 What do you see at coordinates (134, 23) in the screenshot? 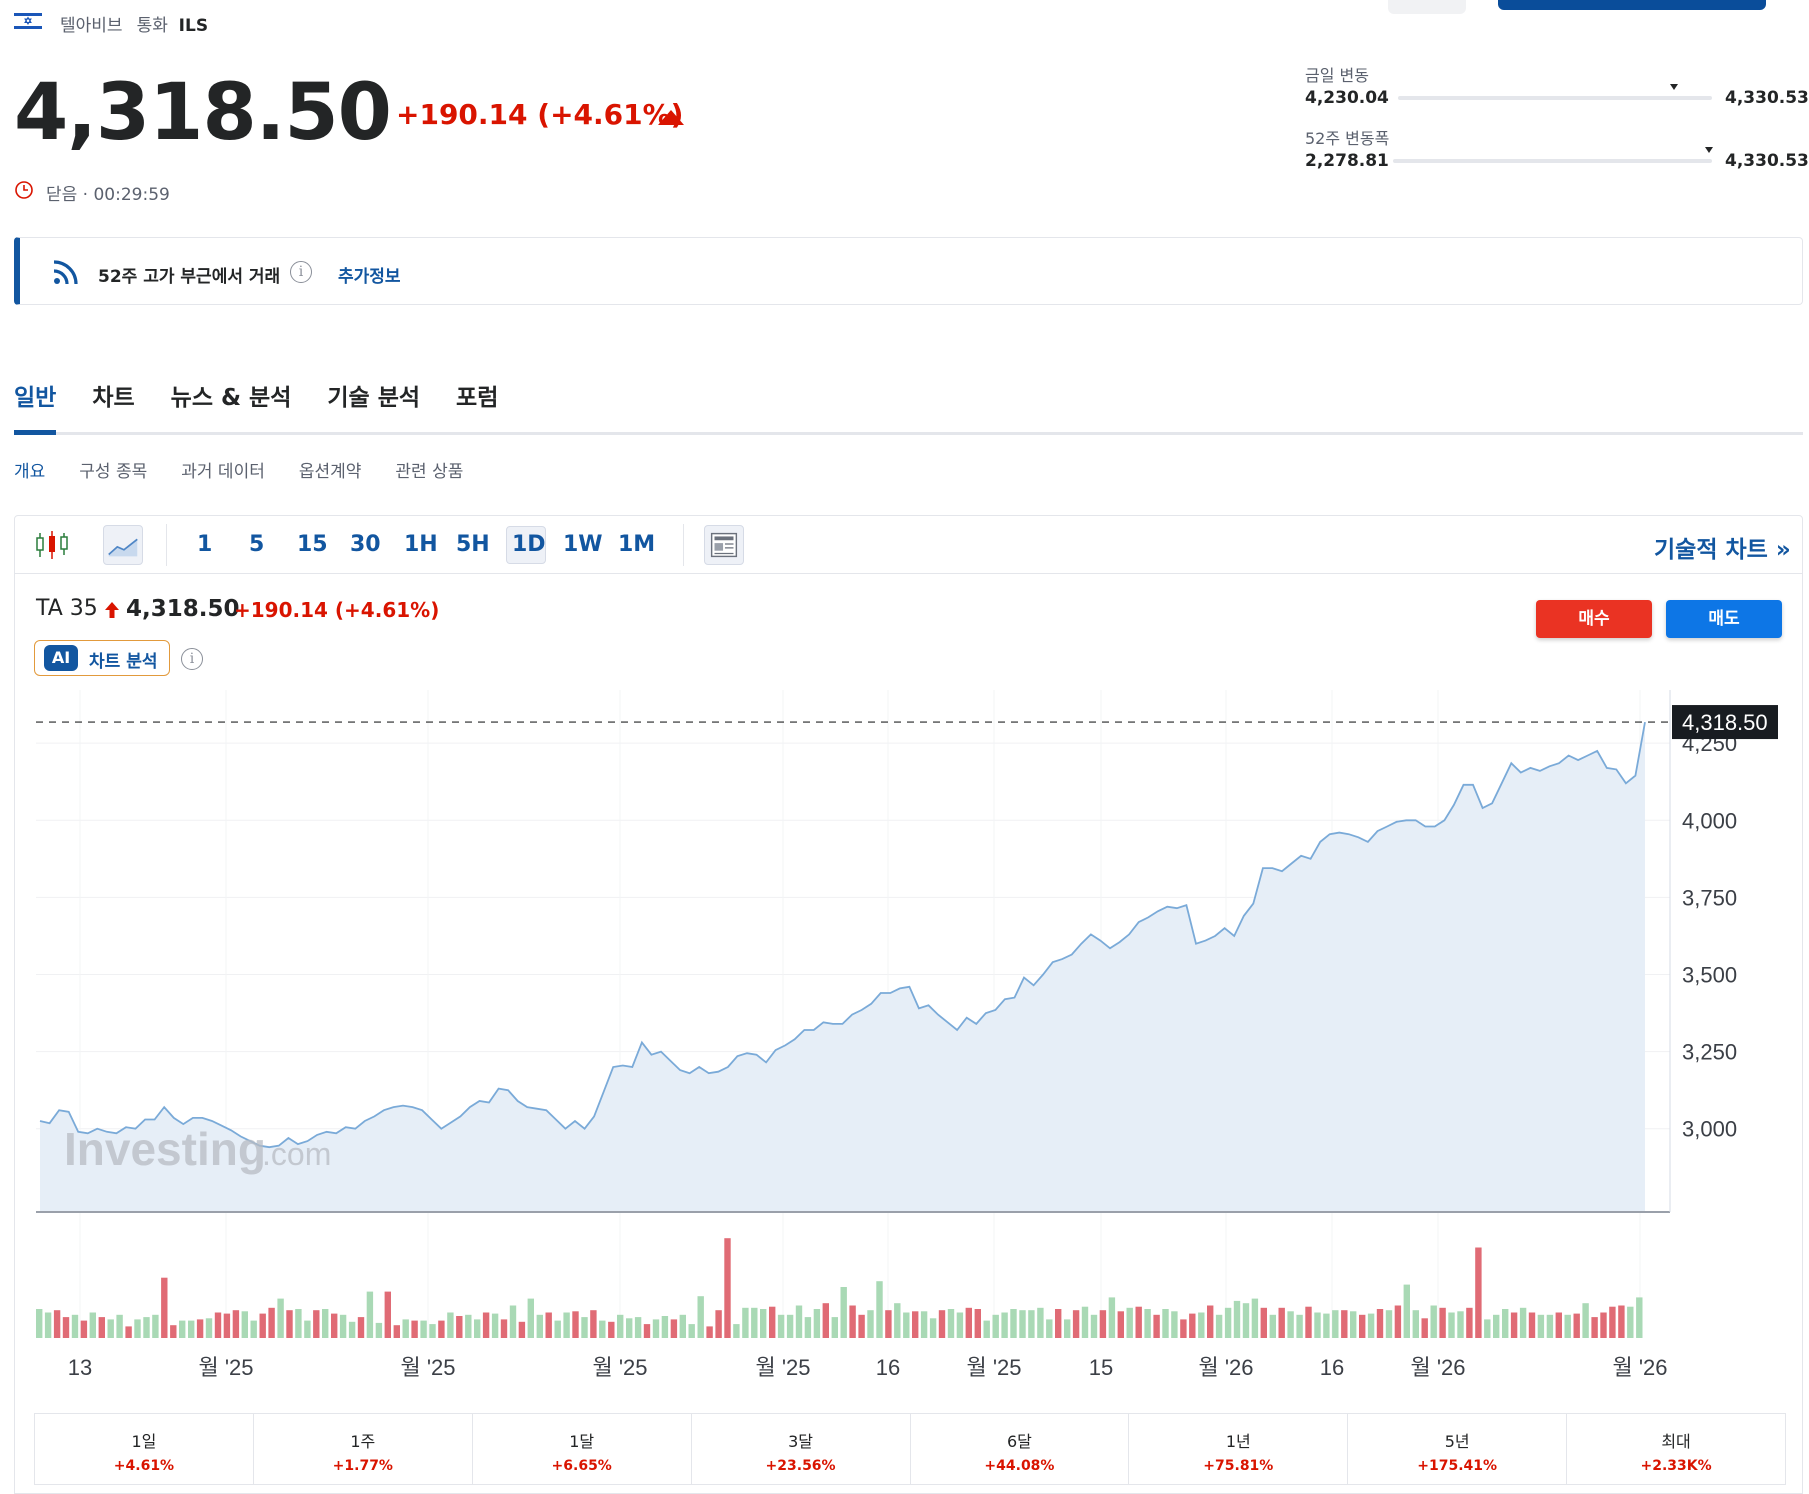
I see `exchange-meta: 텔아비브 통화 ILS` at bounding box center [134, 23].